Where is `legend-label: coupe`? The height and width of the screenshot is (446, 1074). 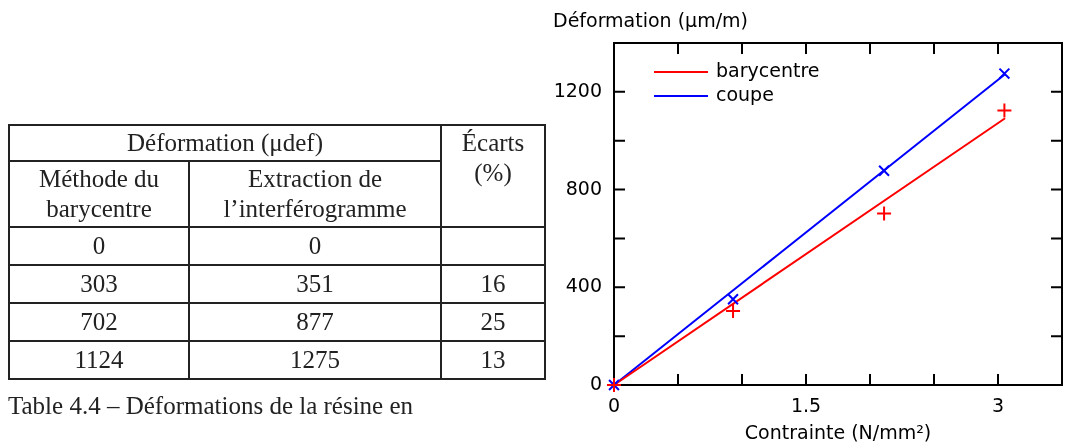
legend-label: coupe is located at coordinates (745, 93).